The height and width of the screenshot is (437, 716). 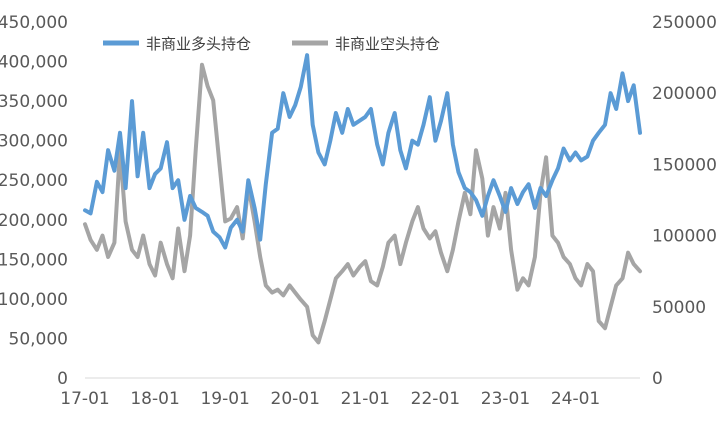 I want to click on legend: 非商业多头持仓 非商业空头持仓, so click(x=271, y=44).